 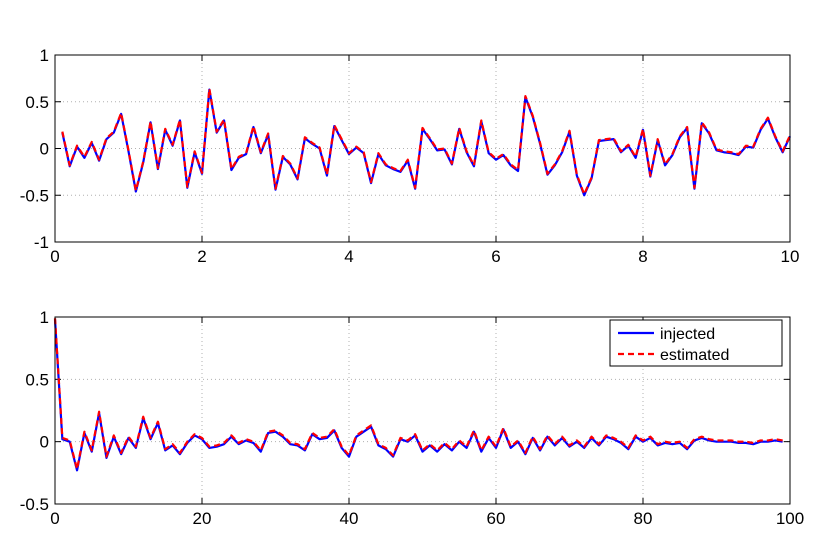 I want to click on x-tick-label: 2, so click(x=201, y=256).